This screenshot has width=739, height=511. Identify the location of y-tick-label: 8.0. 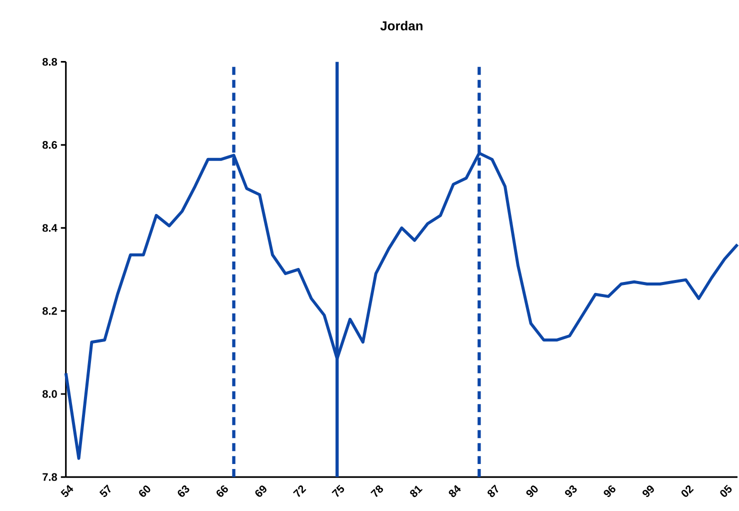
(49, 394).